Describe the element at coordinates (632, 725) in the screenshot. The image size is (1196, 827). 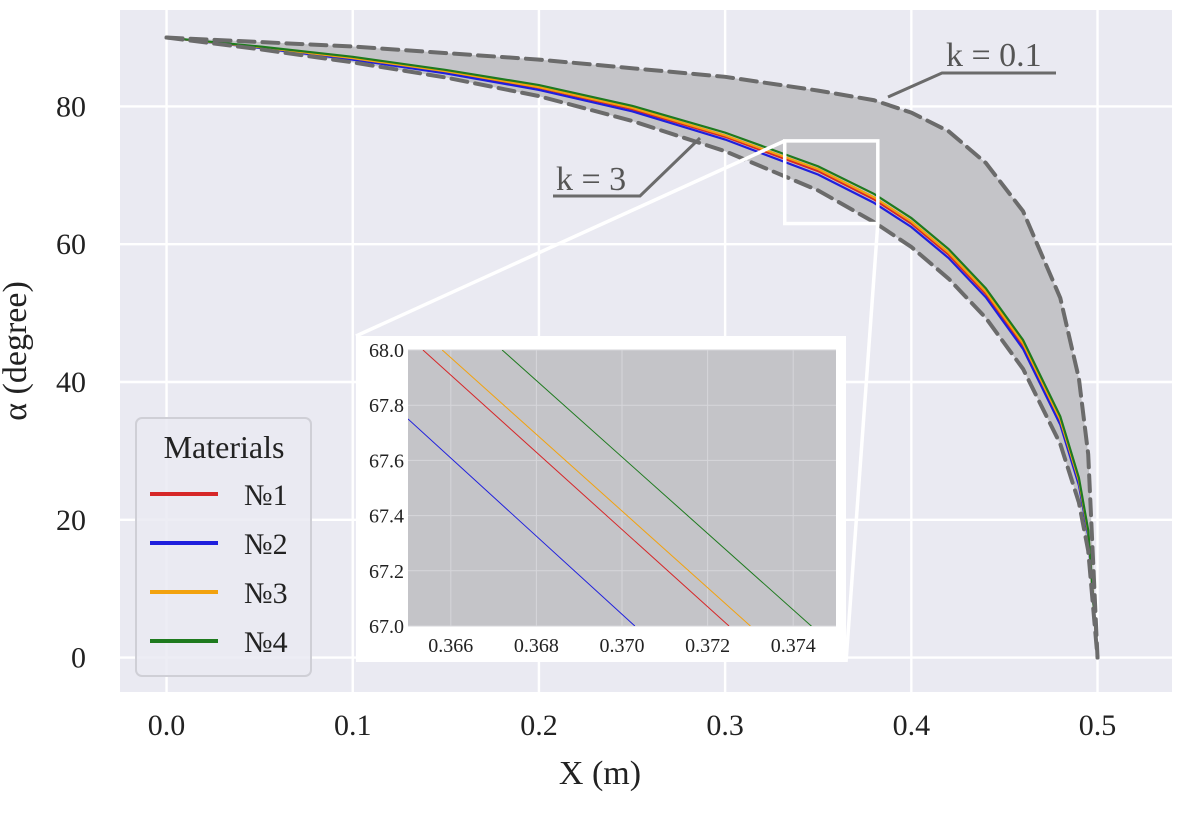
I see `x-tick-labels: 0.0 0.1 0.2 0.3 0.4 0.5` at that location.